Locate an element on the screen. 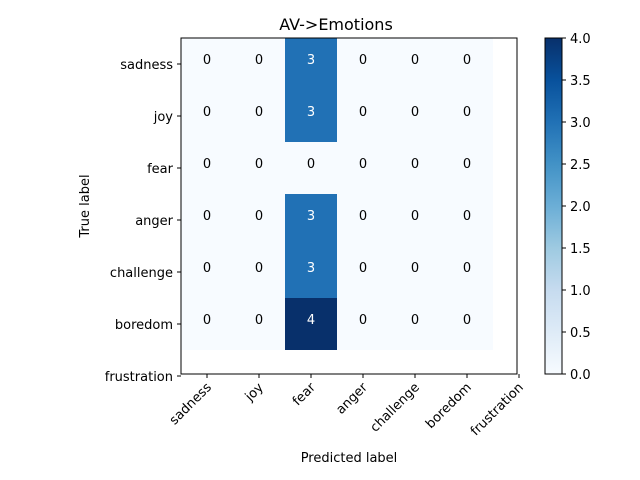 The height and width of the screenshot is (480, 640). x-tick-label: challenge is located at coordinates (395, 407).